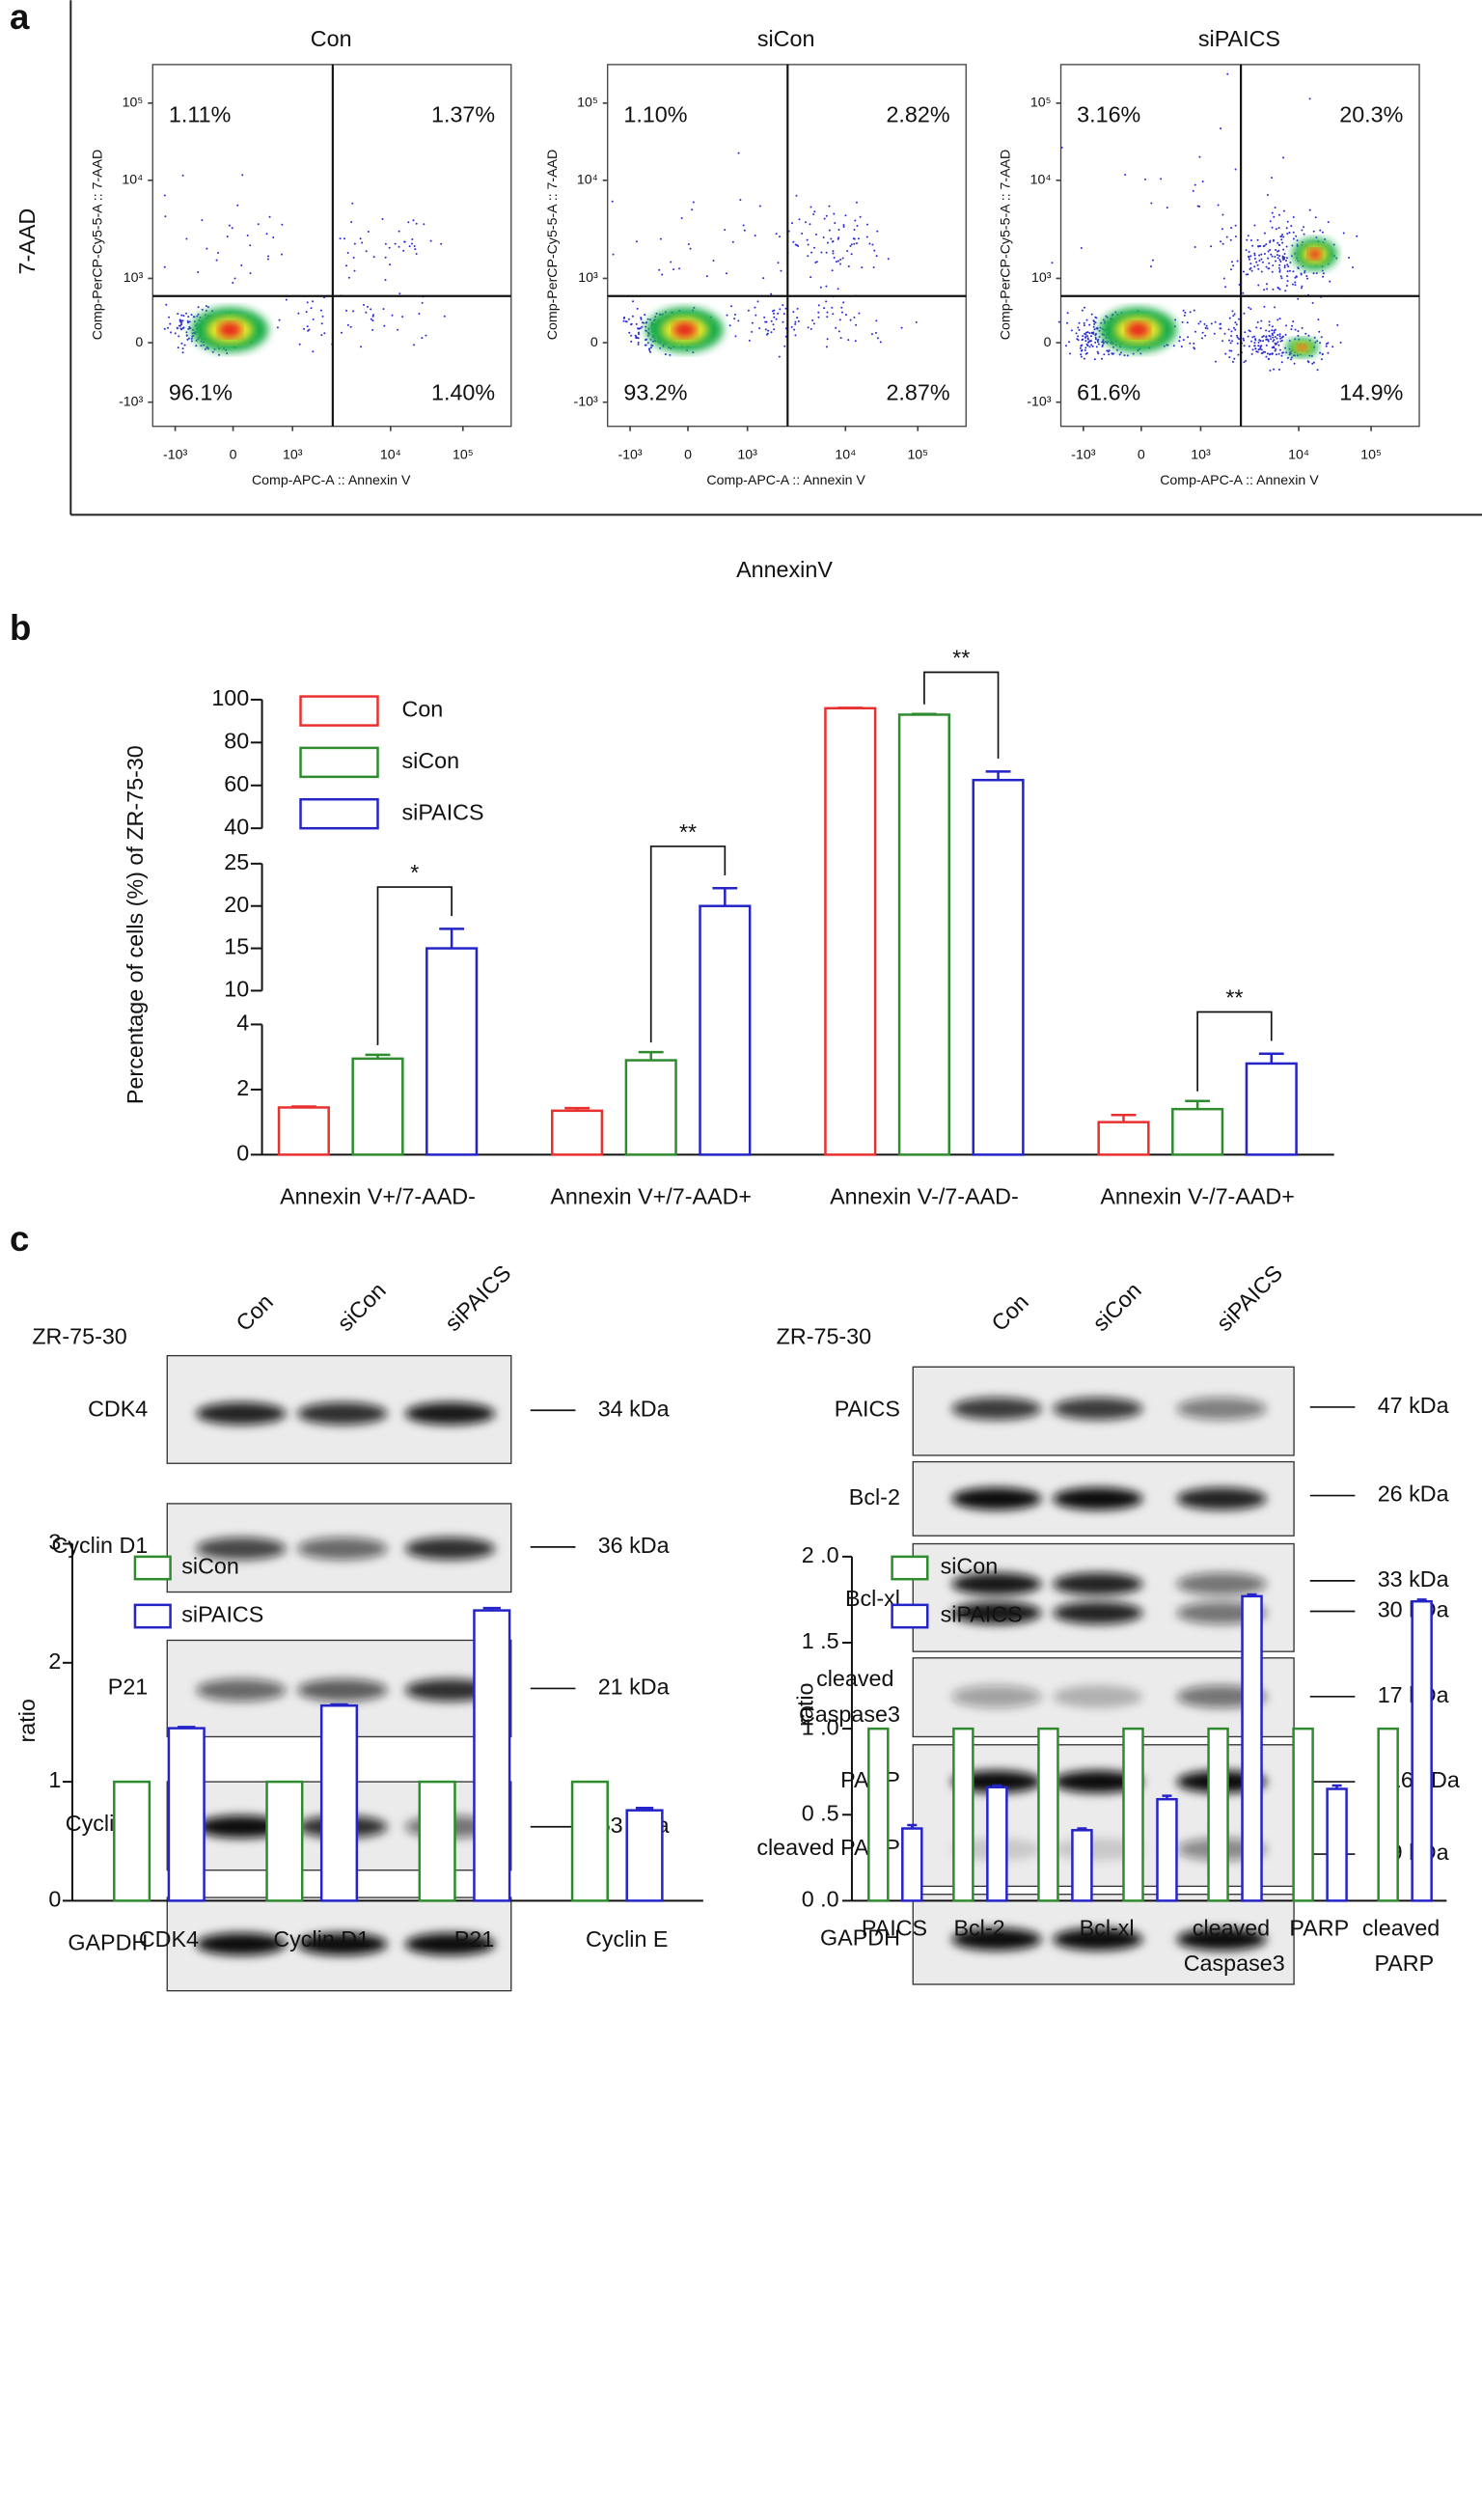 The height and width of the screenshot is (2520, 1482). I want to click on row-label: PAICS, so click(867, 1409).